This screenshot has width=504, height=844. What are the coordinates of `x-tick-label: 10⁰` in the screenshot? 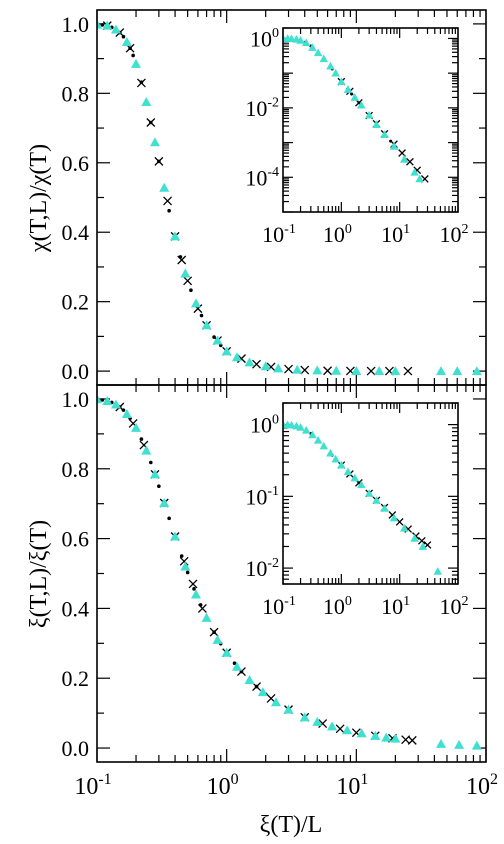 It's located at (337, 234).